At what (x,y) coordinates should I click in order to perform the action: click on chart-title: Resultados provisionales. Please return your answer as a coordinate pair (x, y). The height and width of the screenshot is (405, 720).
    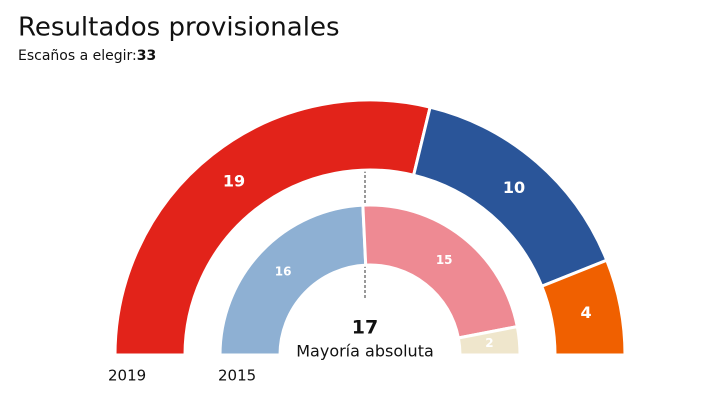
    Looking at the image, I should click on (178, 28).